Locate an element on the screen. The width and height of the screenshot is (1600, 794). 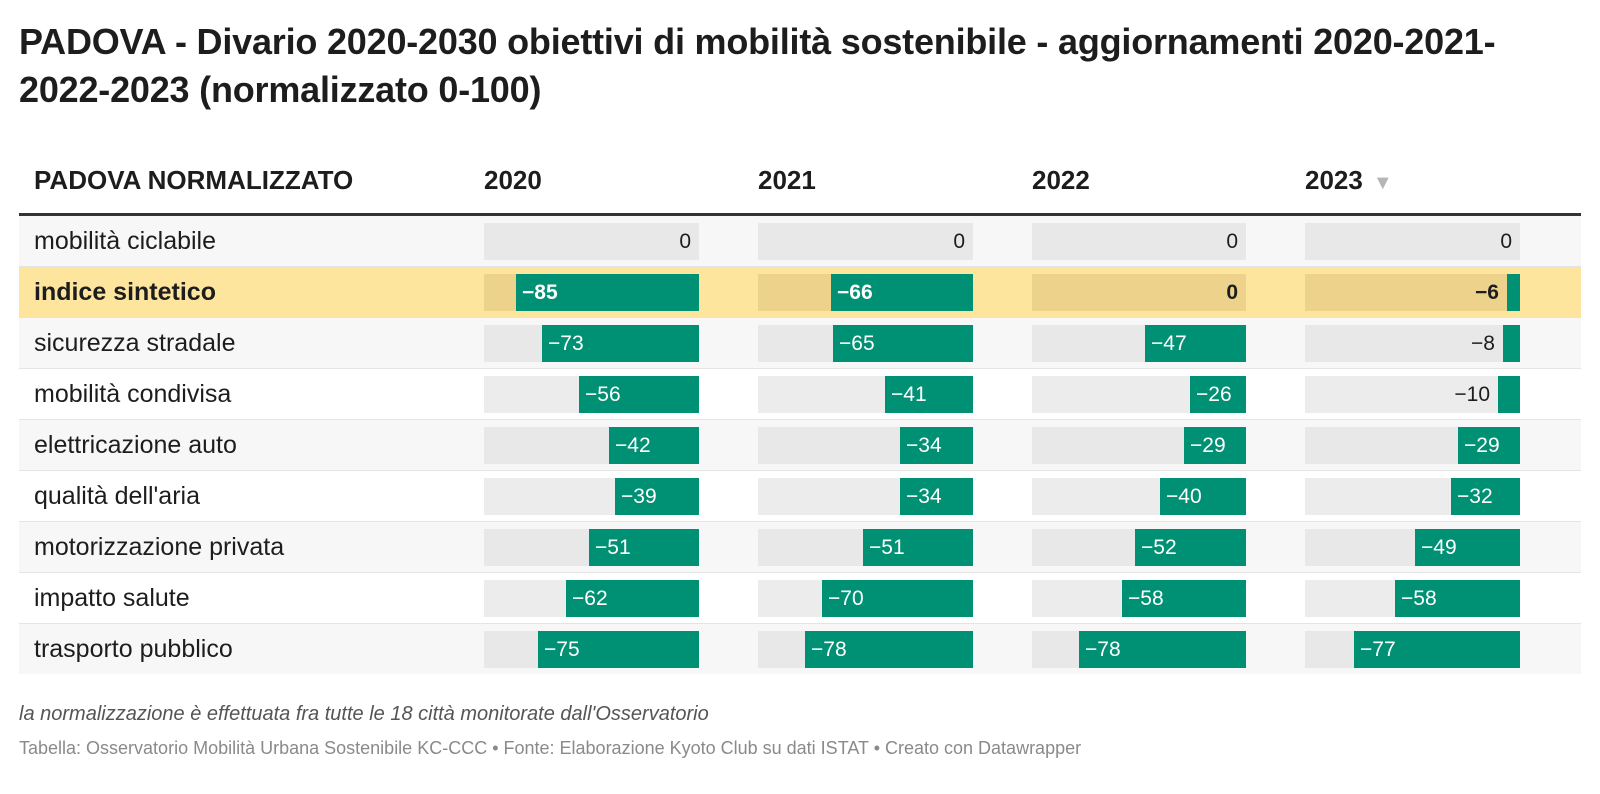
value-cell-2023: −10 is located at coordinates (1412, 394).